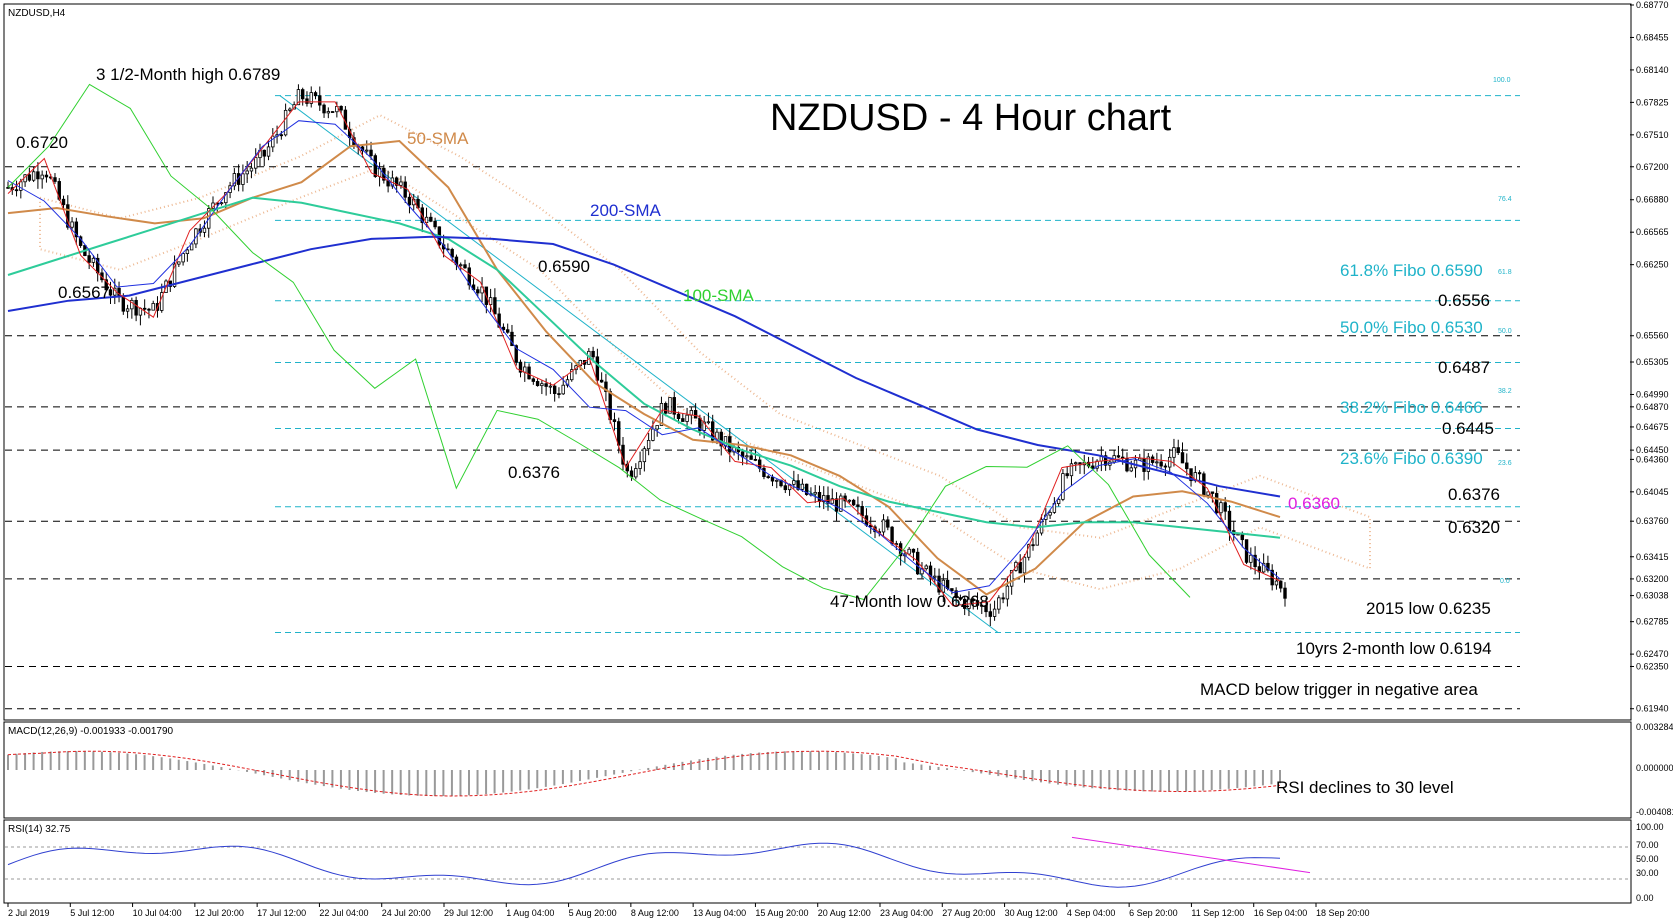  What do you see at coordinates (1652, 200) in the screenshot?
I see `y-tick-label: 0.66880` at bounding box center [1652, 200].